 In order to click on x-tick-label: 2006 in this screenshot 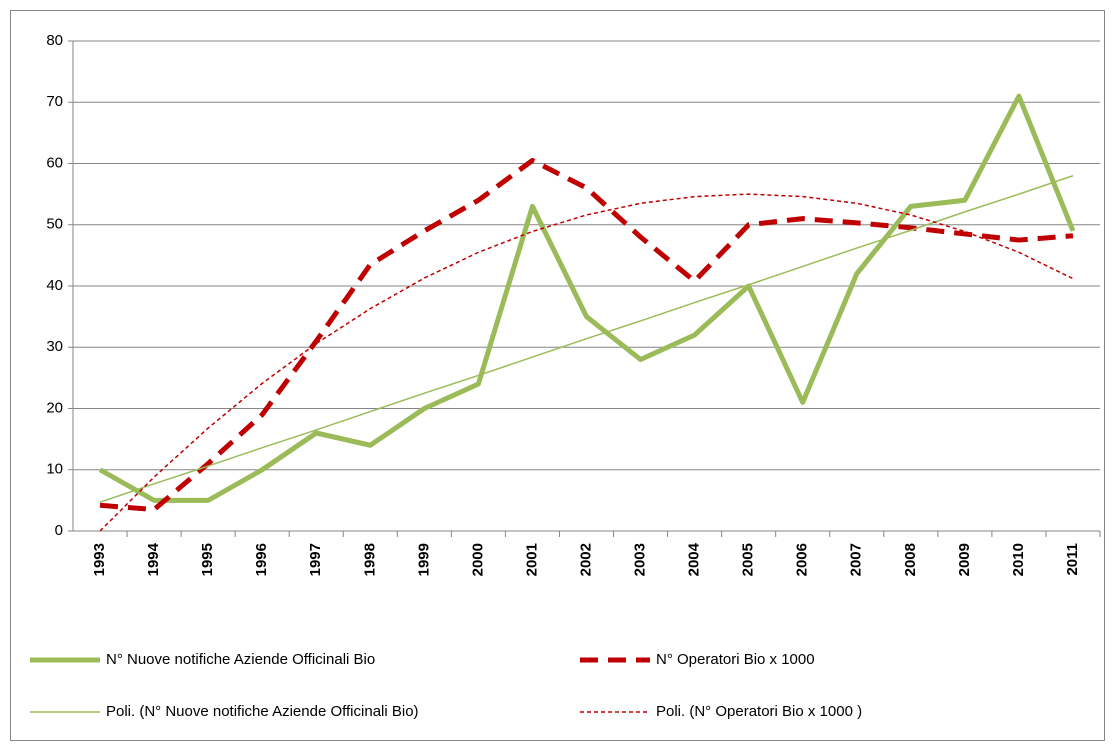, I will do `click(802, 559)`.